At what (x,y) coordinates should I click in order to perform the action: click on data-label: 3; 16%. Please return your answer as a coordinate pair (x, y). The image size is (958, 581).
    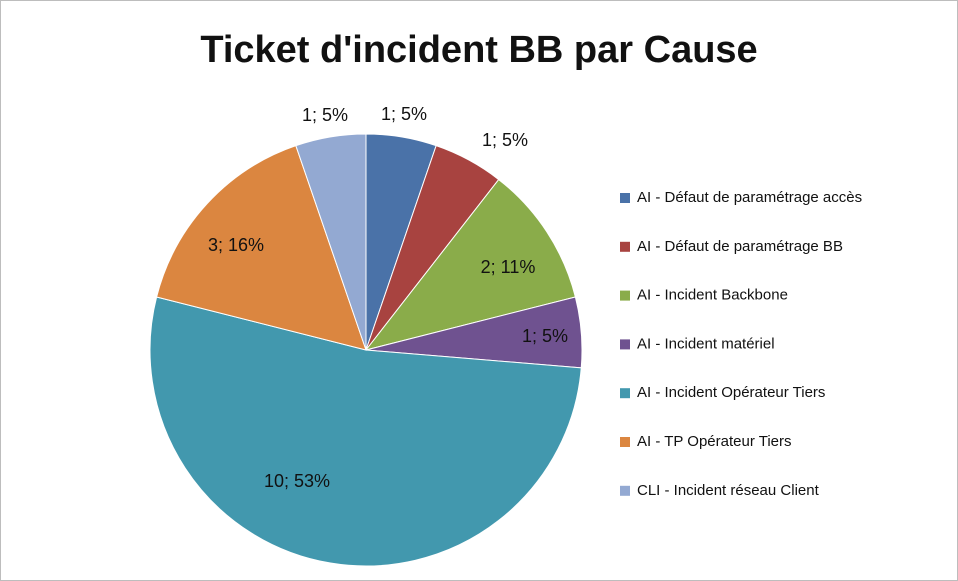
    Looking at the image, I should click on (236, 245).